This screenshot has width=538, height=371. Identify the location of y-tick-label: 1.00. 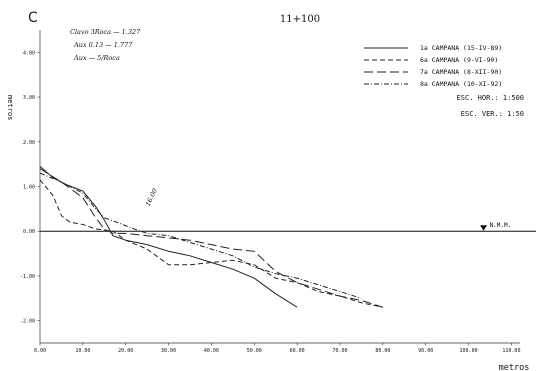
(29, 188).